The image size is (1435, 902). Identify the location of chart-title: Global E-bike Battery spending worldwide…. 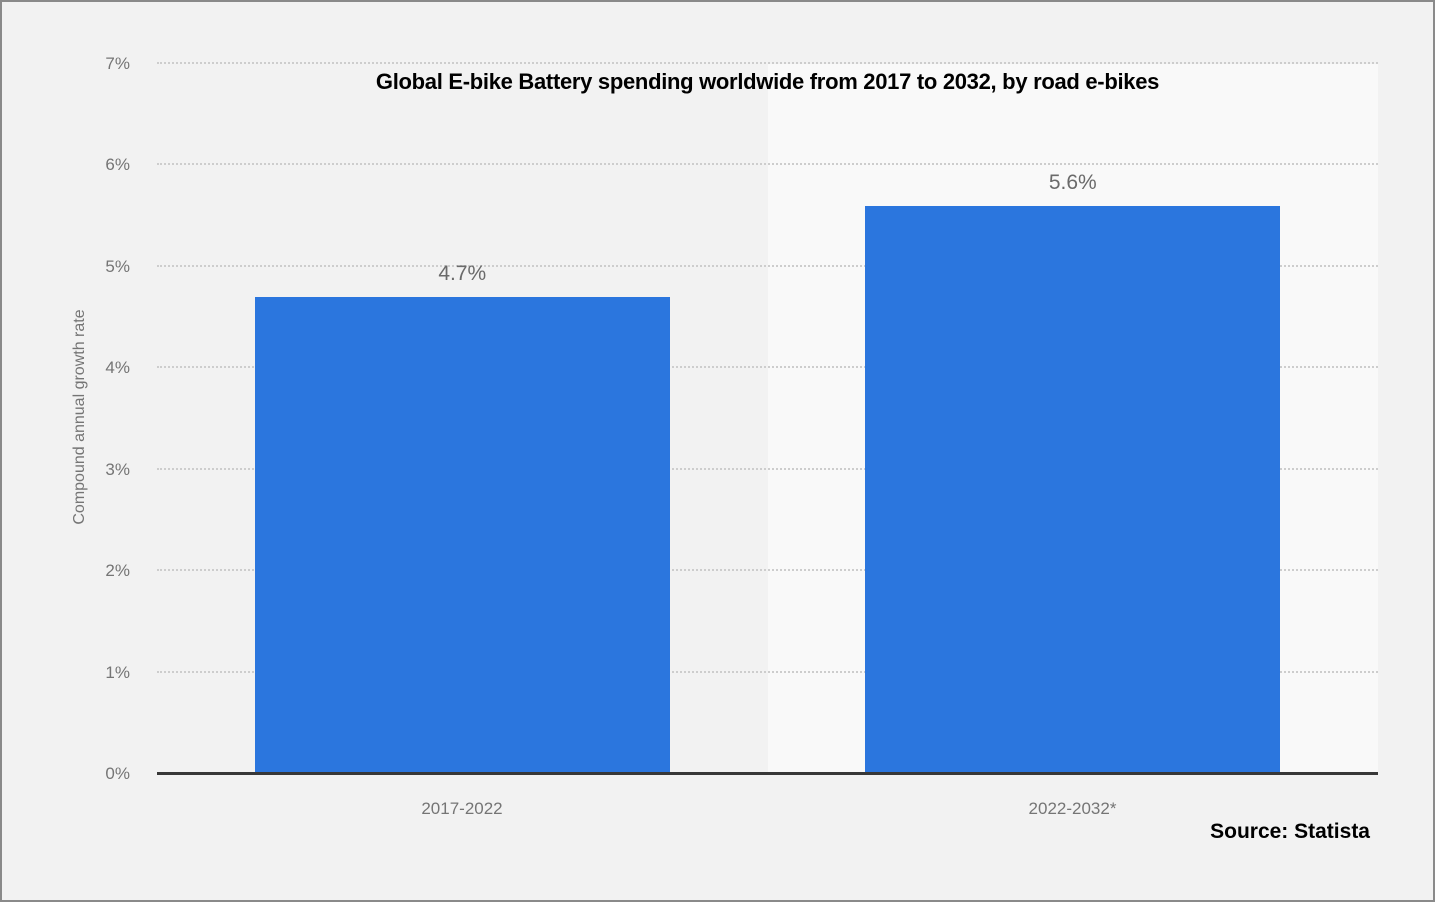
(767, 81).